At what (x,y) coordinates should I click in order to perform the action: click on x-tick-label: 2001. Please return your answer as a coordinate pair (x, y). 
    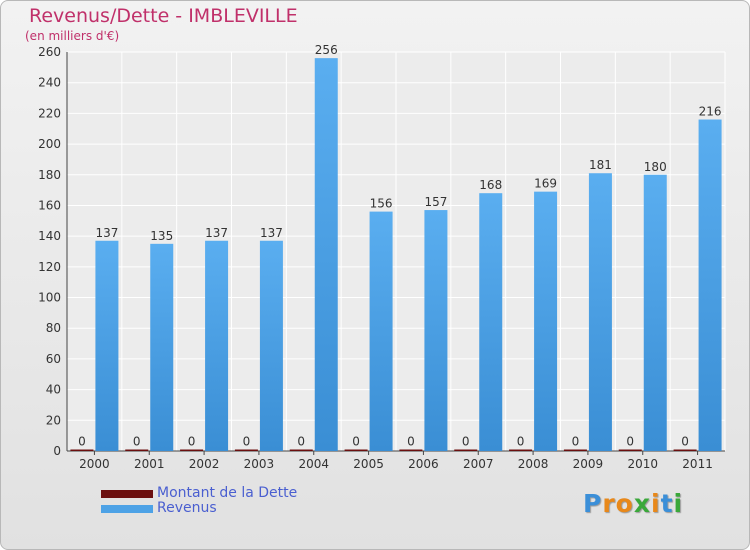
    Looking at the image, I should click on (149, 464).